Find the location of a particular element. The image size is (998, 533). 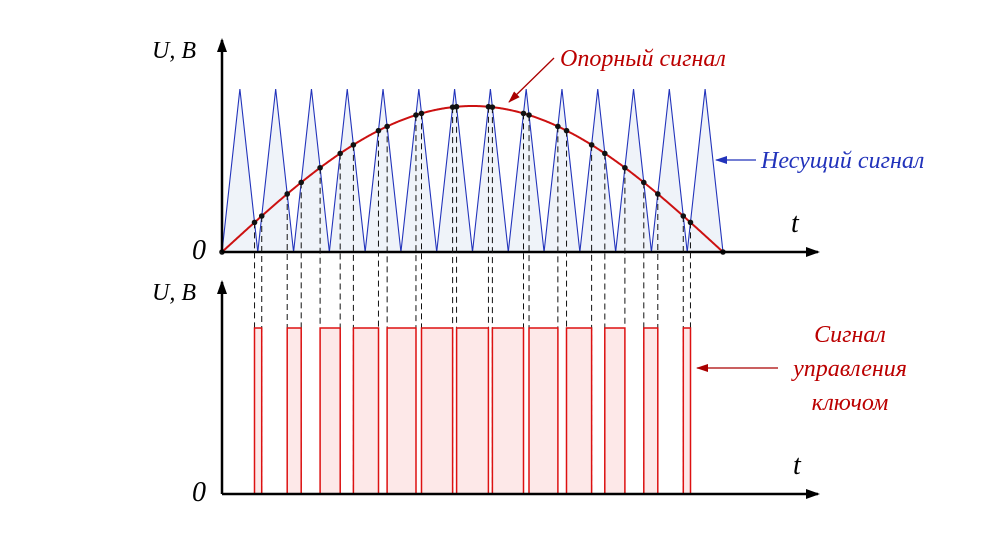

reference-label-arrow is located at coordinates (531, 80).